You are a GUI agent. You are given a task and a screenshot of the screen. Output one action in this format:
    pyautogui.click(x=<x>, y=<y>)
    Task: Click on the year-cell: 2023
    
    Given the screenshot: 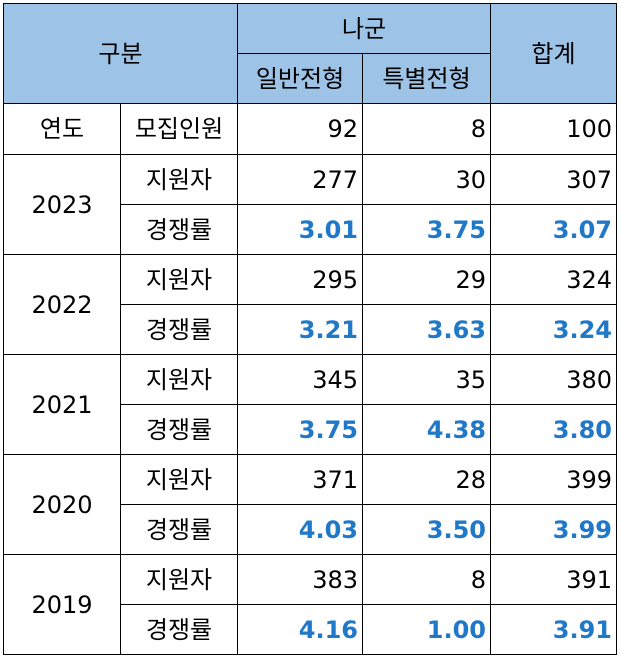 What is the action you would take?
    pyautogui.click(x=62, y=204)
    